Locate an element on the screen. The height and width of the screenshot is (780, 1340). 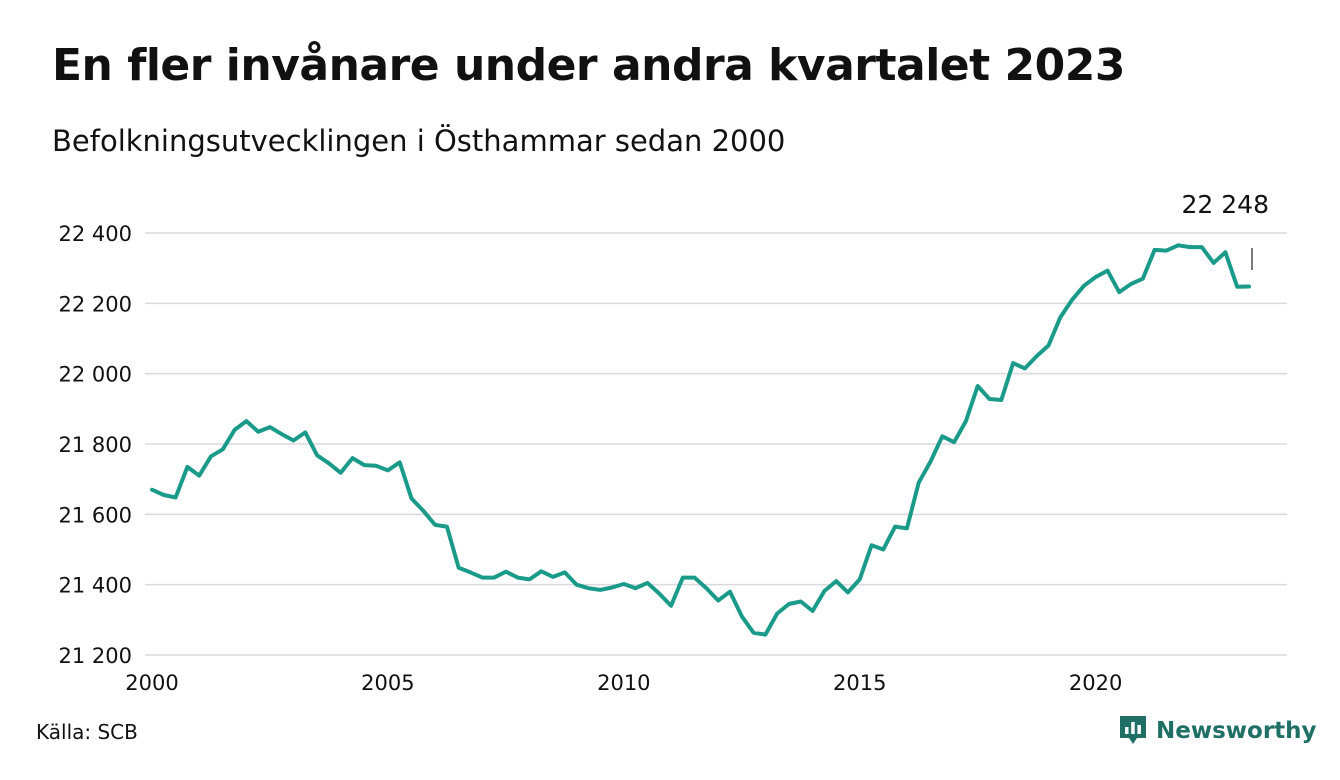
y-tick-label: 22 400 is located at coordinates (95, 234).